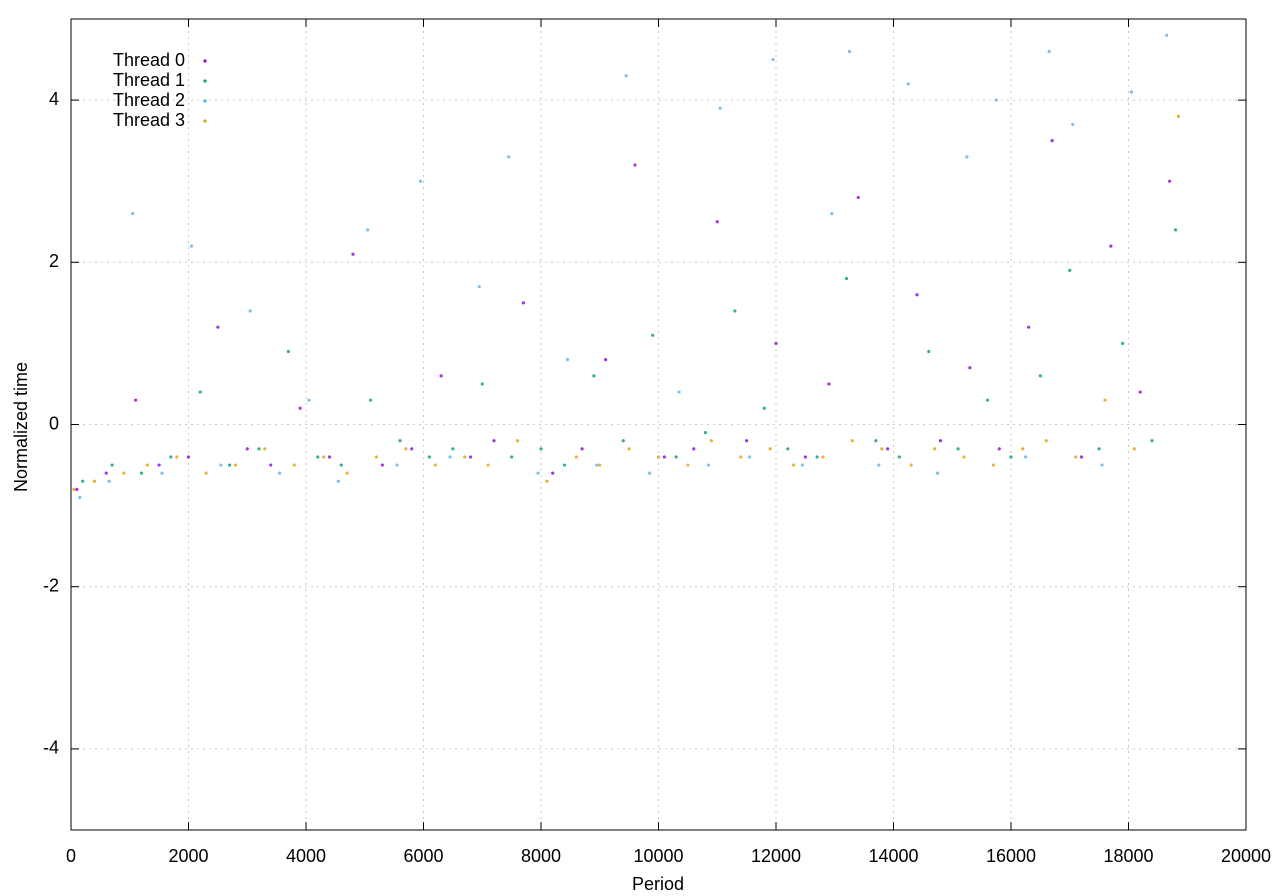  What do you see at coordinates (51, 748) in the screenshot?
I see `y-tick-label: -4` at bounding box center [51, 748].